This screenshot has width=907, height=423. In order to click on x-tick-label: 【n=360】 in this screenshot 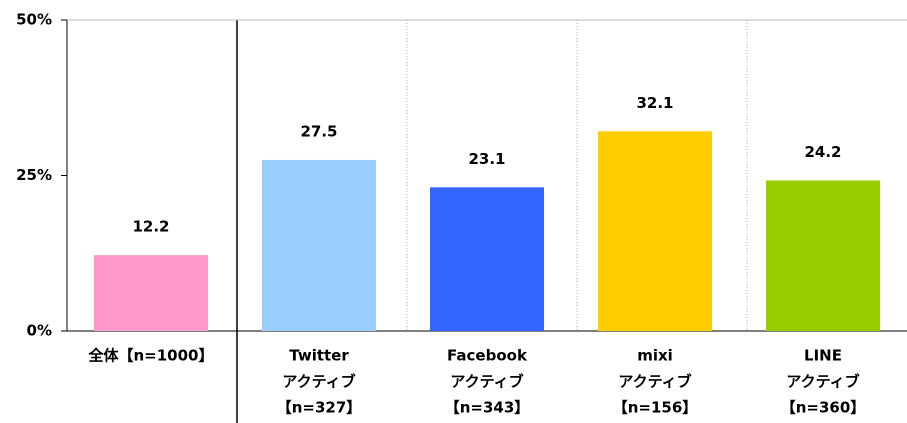, I will do `click(823, 408)`.